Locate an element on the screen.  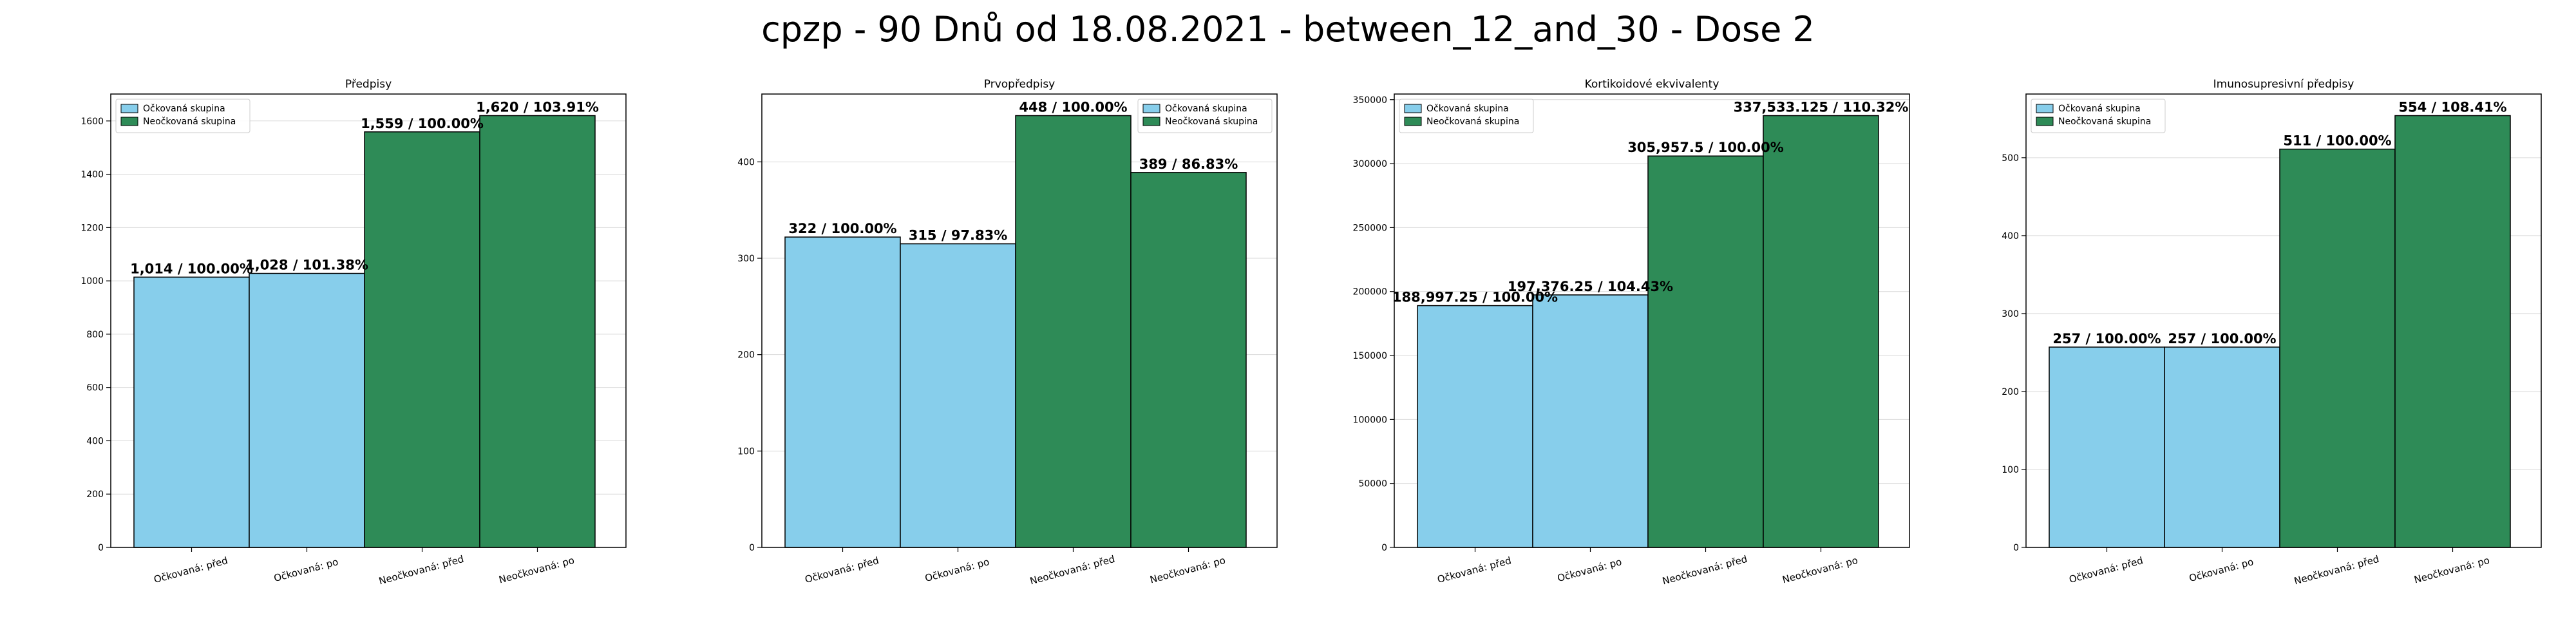
y-tick-label: 800 is located at coordinates (95, 335).